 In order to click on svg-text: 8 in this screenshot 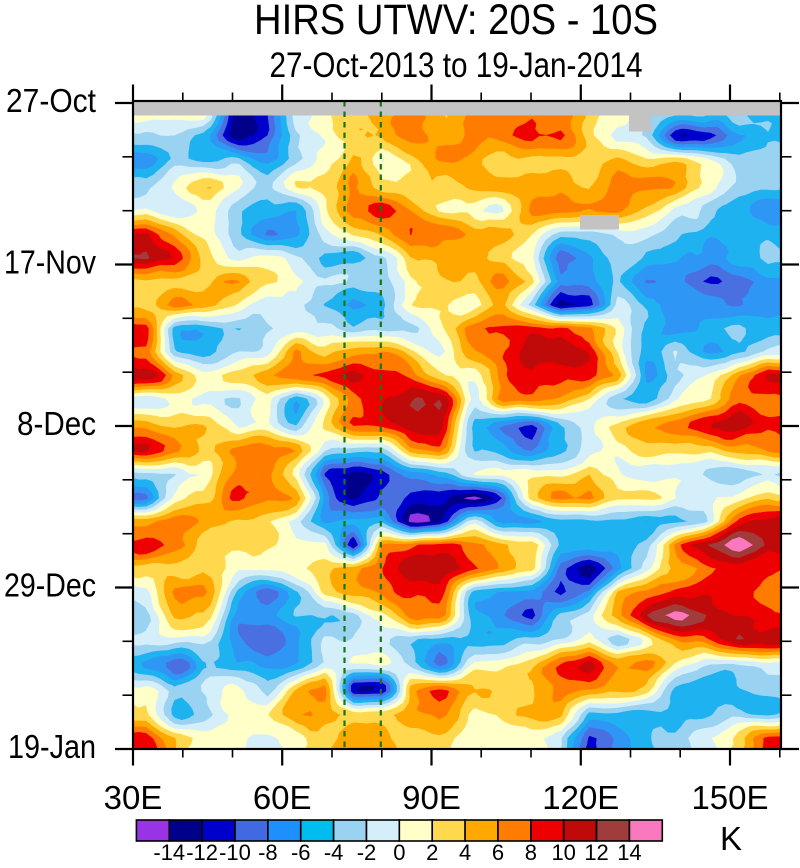, I will do `click(531, 851)`.